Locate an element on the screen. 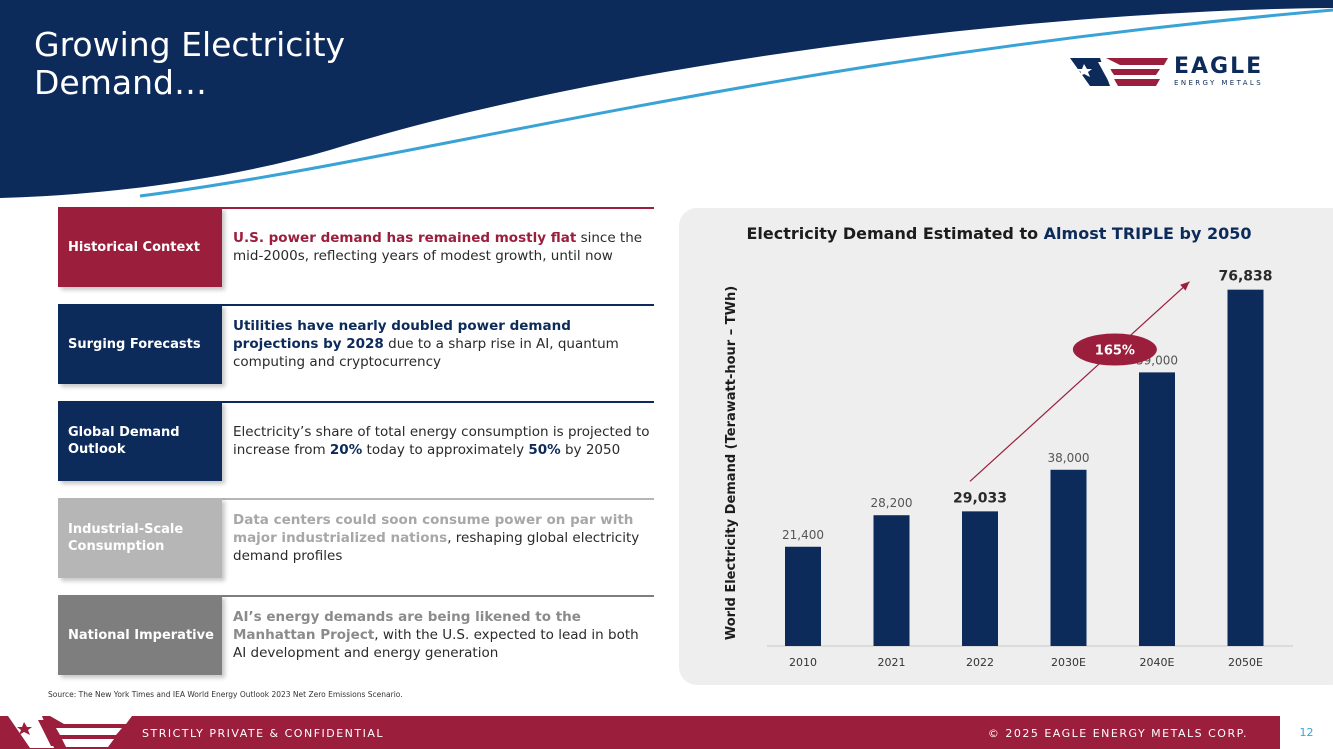 The image size is (1333, 749). bar-2010 is located at coordinates (803, 596).